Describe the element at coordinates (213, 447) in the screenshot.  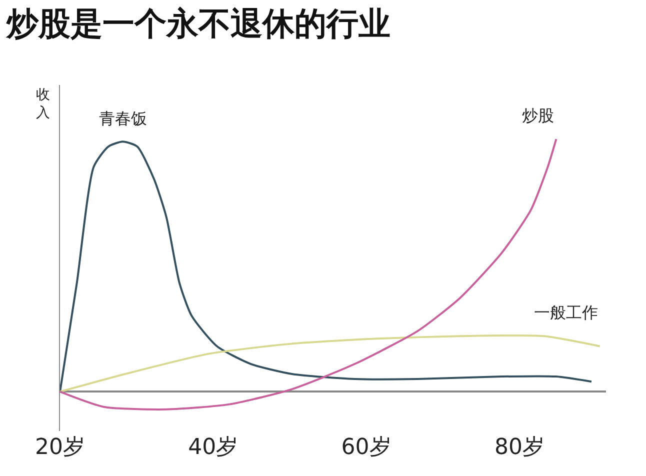
I see `x-tick-label: 40岁` at that location.